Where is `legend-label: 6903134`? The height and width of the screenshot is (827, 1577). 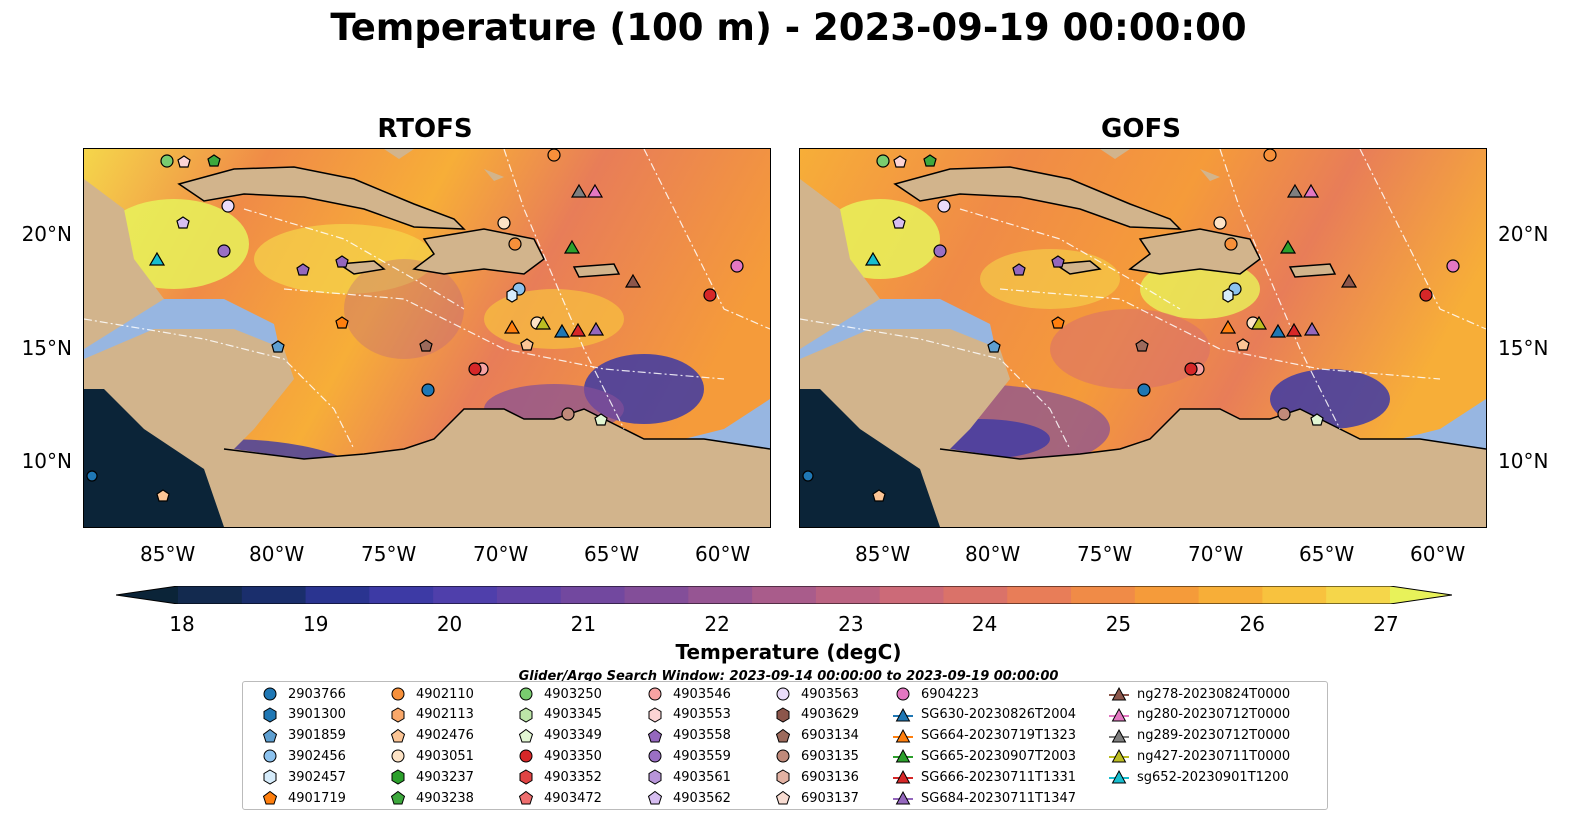 legend-label: 6903134 is located at coordinates (830, 736).